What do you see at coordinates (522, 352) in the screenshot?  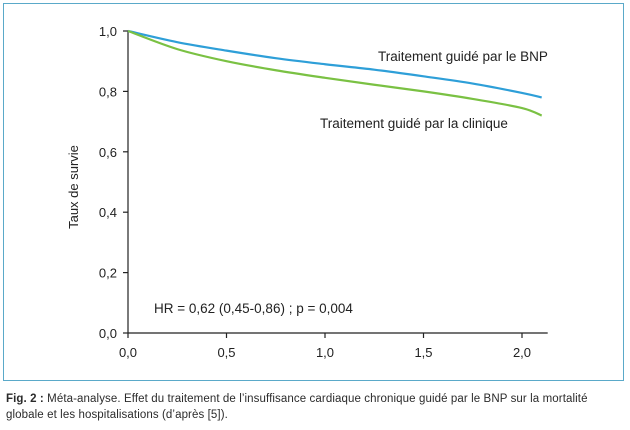 I see `x-tick-label: 2,0` at bounding box center [522, 352].